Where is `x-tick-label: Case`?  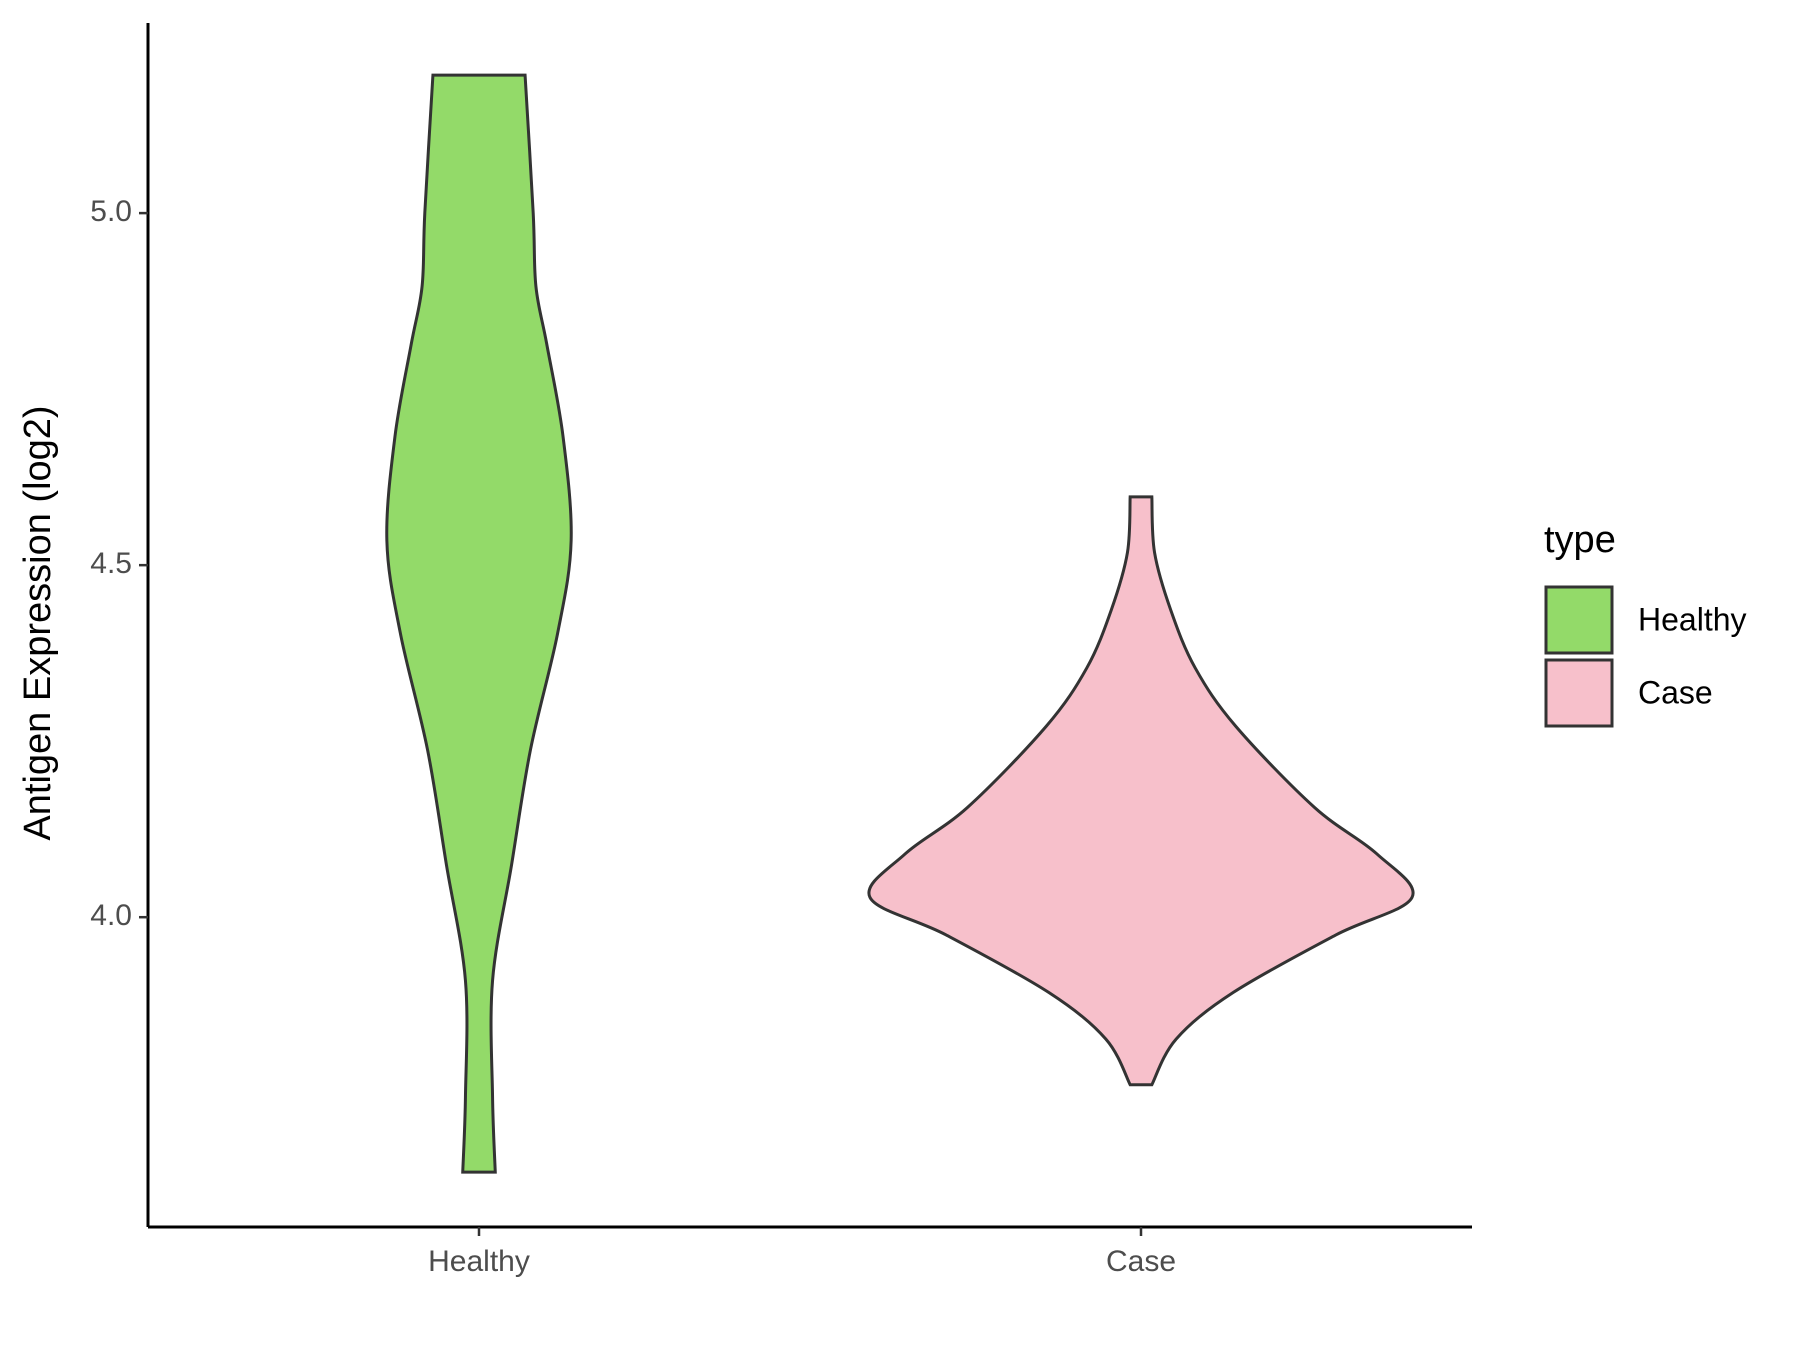 x-tick-label: Case is located at coordinates (1141, 1261).